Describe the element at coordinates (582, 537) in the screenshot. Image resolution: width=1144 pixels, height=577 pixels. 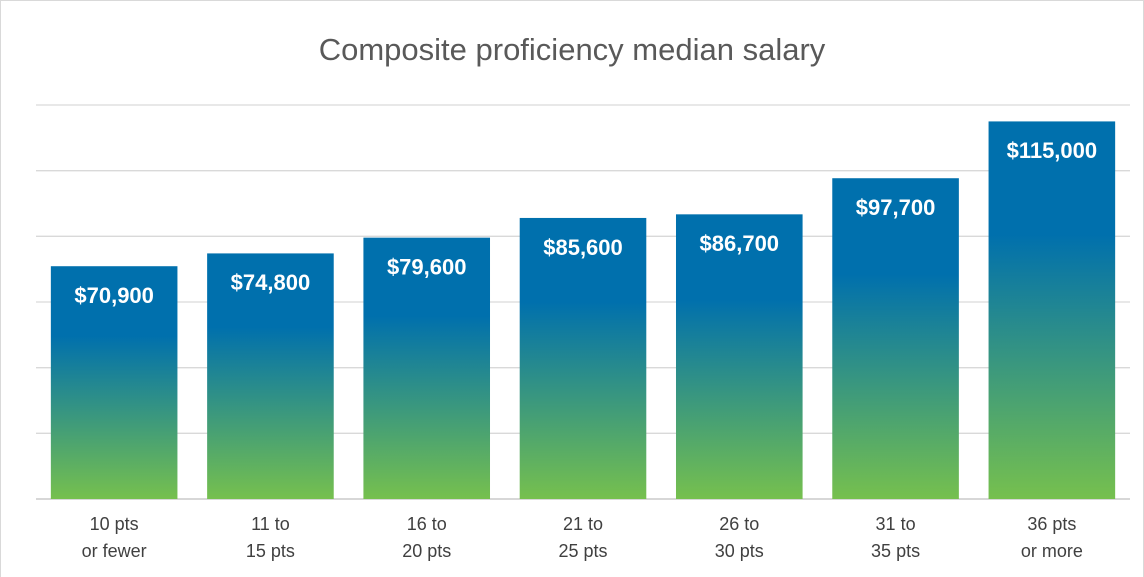
I see `x-tick-label: 21 to 25 pts` at that location.